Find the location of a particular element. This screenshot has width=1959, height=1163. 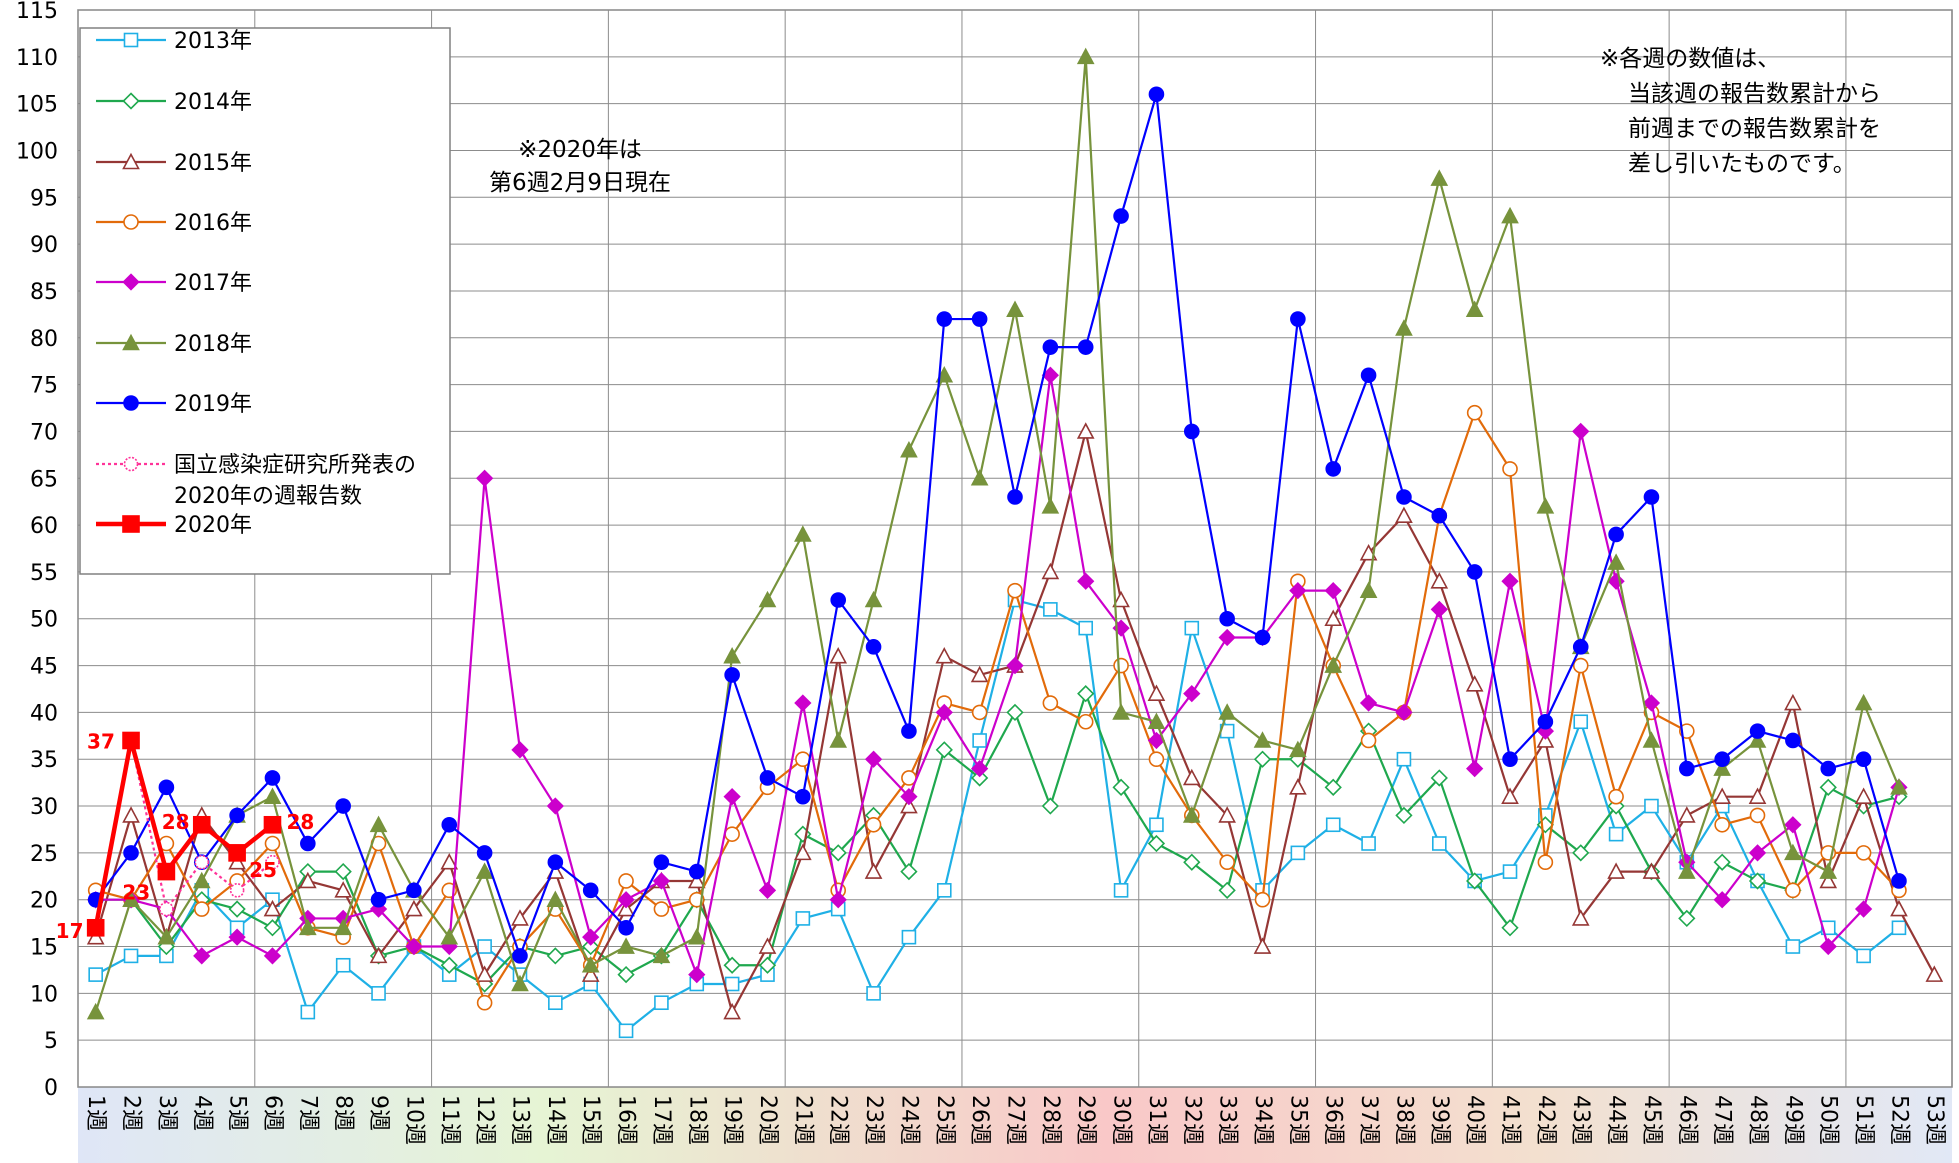

x-tick-label: 24週 is located at coordinates (908, 1120).